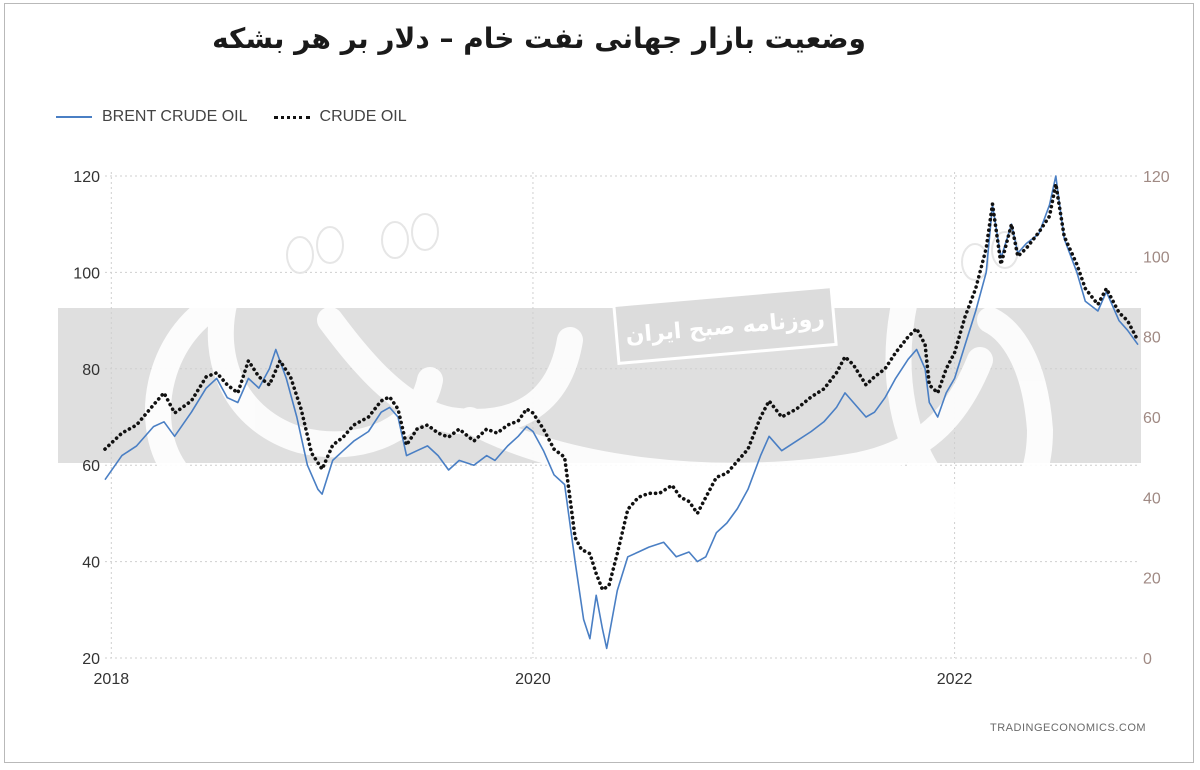 Image resolution: width=1200 pixels, height=770 pixels. What do you see at coordinates (291, 117) in the screenshot?
I see `legend-swatch-crude` at bounding box center [291, 117].